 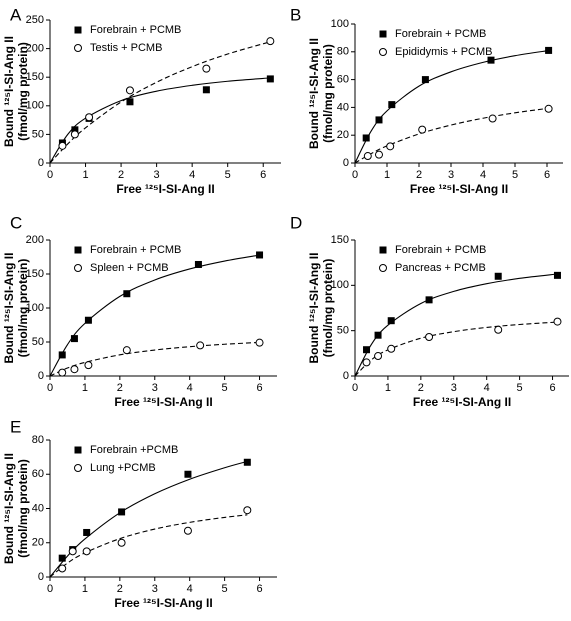 I want to click on panel-label: C, so click(x=16, y=222).